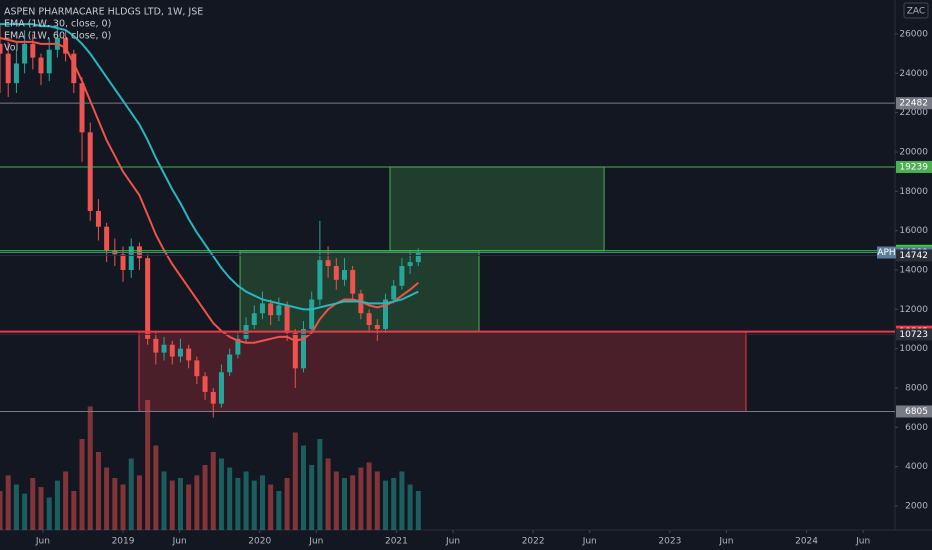  Describe the element at coordinates (913, 310) in the screenshot. I see `y-tick-label: 12000` at that location.